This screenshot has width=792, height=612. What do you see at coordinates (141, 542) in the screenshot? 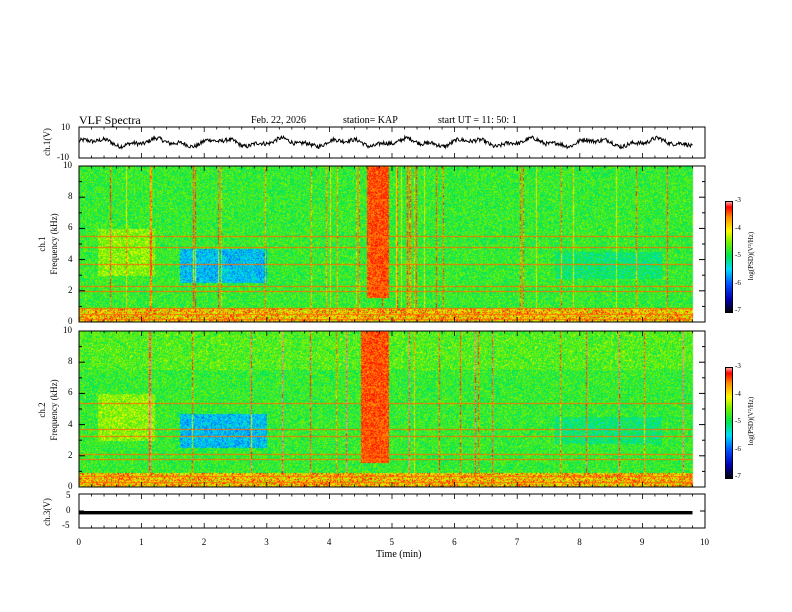
I see `time-tick-label: 1` at bounding box center [141, 542].